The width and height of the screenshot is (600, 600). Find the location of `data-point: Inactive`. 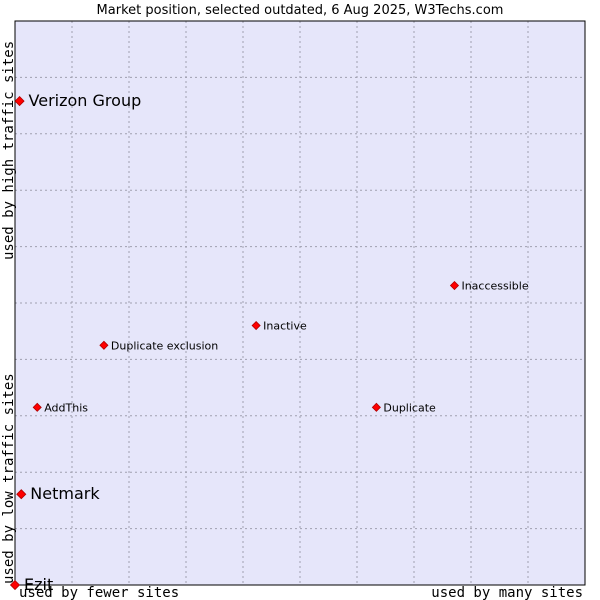

data-point: Inactive is located at coordinates (279, 326).